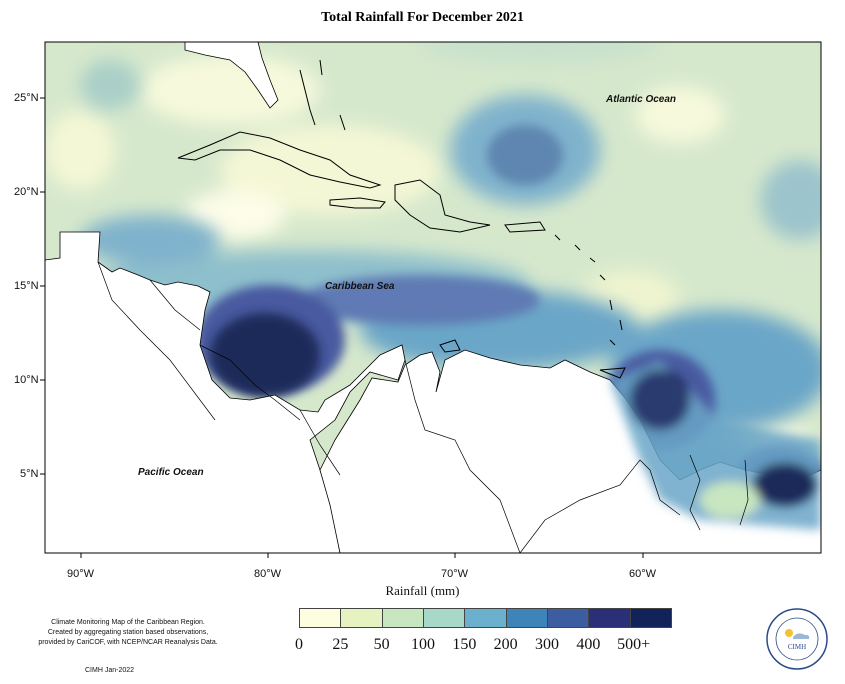 This screenshot has width=845, height=684. I want to click on lon-label-70: 70°W, so click(455, 574).